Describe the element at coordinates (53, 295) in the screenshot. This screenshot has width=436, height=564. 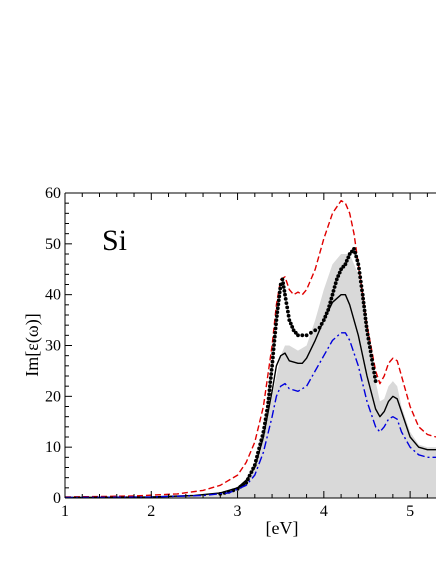
I see `y-tick-label: 40` at that location.